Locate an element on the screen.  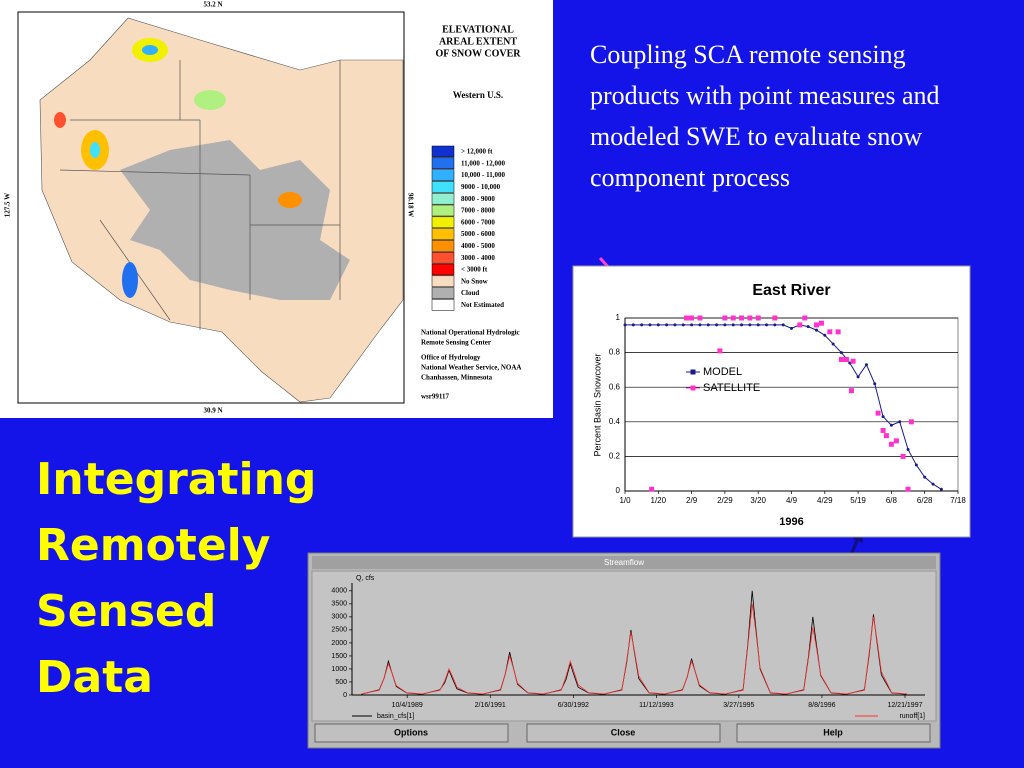
map-snow is located at coordinates (178, 168).